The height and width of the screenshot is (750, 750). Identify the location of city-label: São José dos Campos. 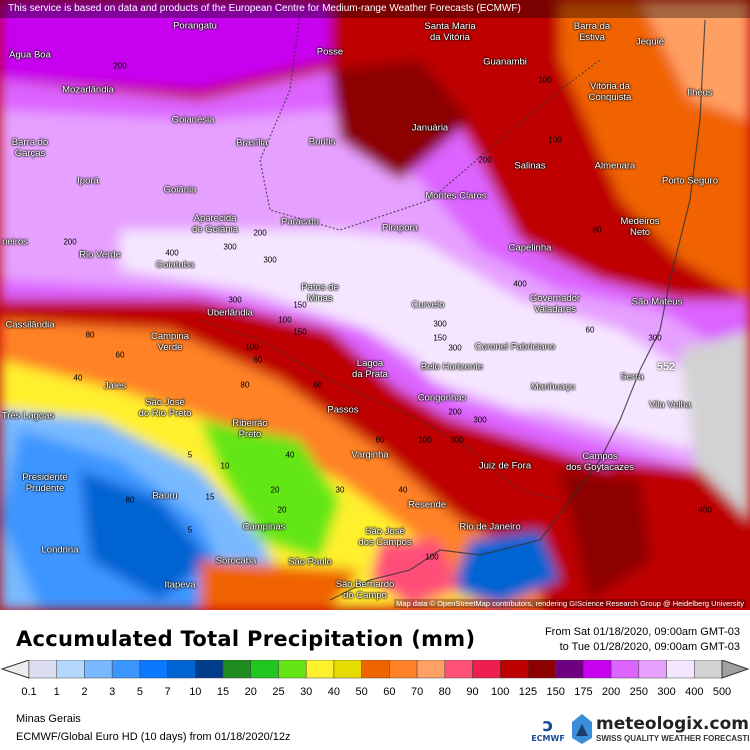
(385, 537).